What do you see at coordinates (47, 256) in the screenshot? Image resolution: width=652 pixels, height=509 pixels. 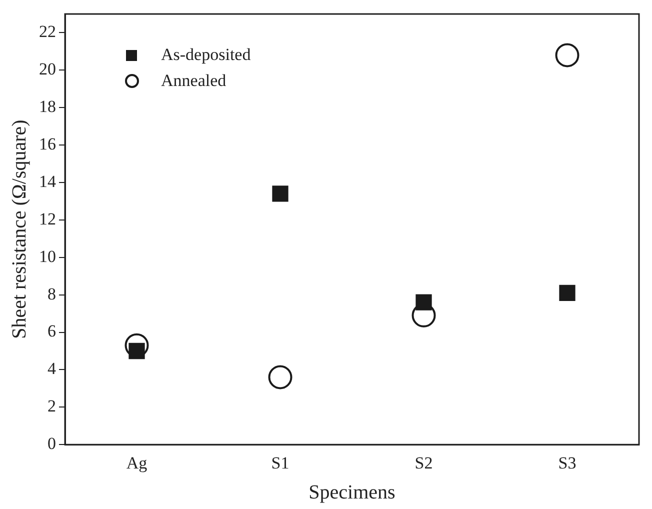 I see `y-tick-label: 10` at bounding box center [47, 256].